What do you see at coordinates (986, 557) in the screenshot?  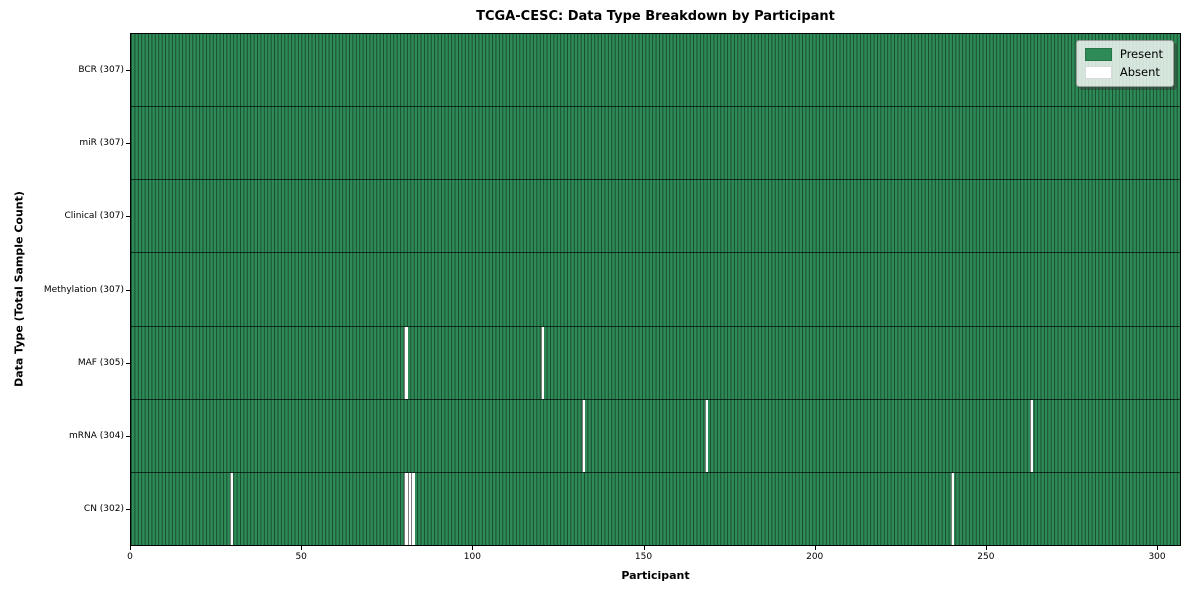 I see `x-tick-label: 250` at bounding box center [986, 557].